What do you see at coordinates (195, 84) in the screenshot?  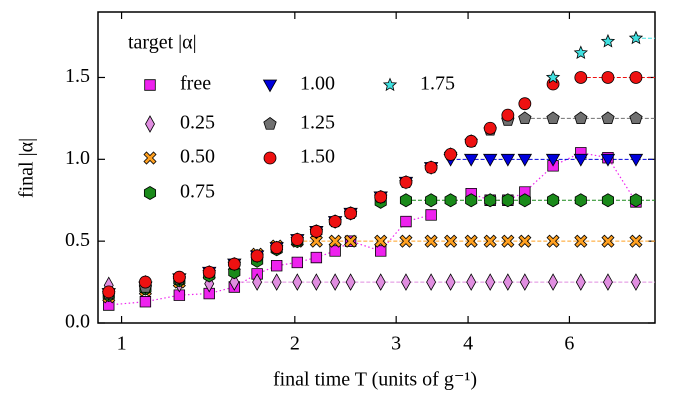 I see `legend-label: free` at bounding box center [195, 84].